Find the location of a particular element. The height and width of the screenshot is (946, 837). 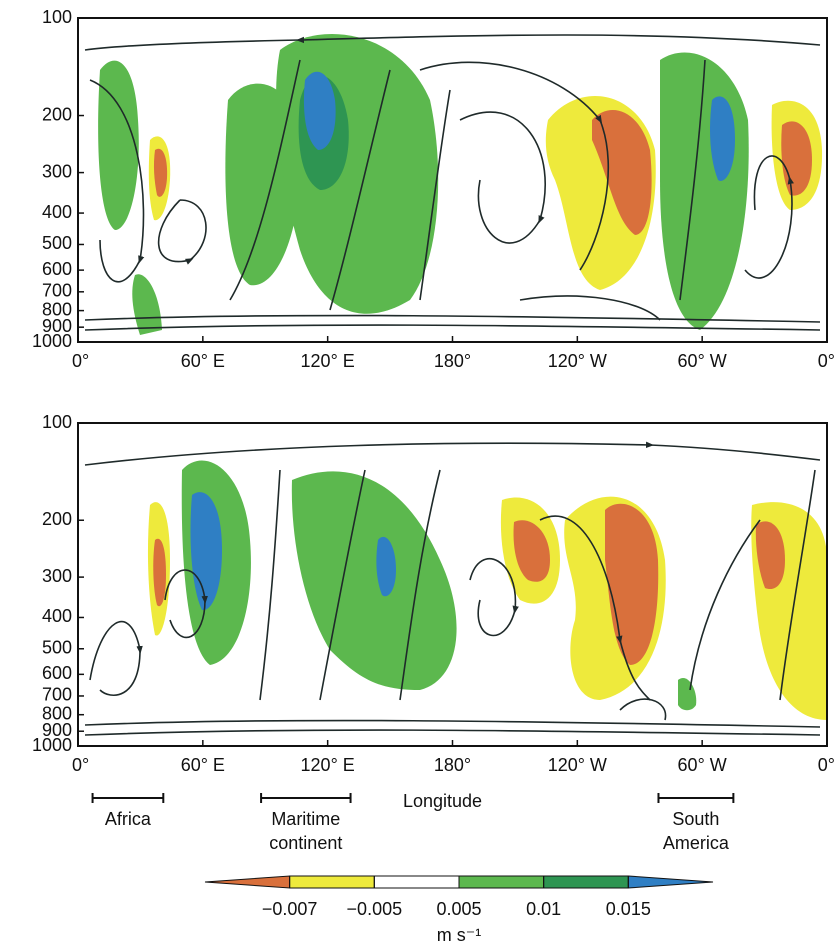

colorbar-tick-label: 0.015 is located at coordinates (628, 909).